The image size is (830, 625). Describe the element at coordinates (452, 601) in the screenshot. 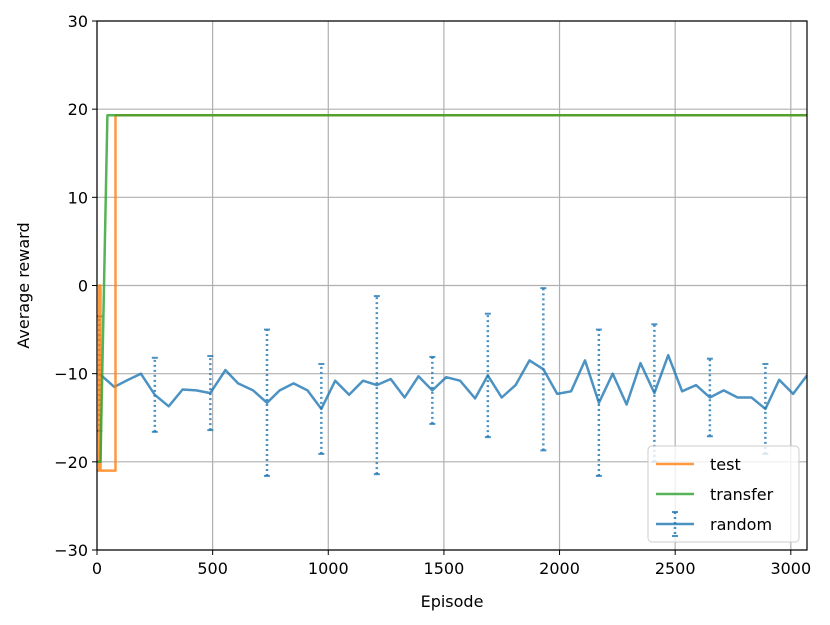

I see `x-axis-label: Episode` at that location.